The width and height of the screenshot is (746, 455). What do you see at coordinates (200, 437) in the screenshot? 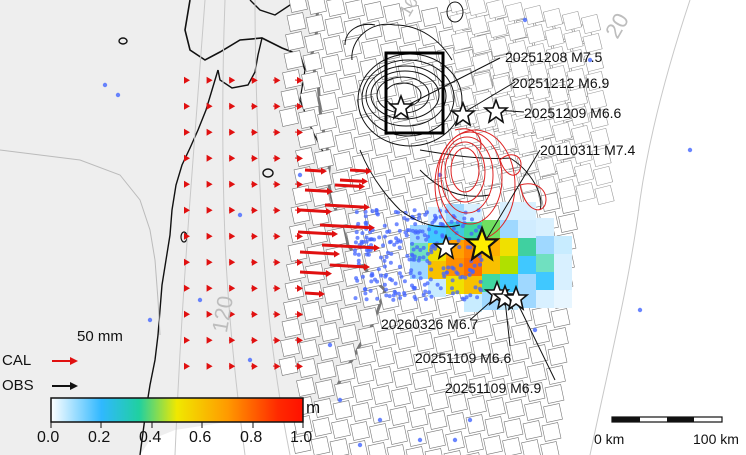
I see `colorbar-tick-3: 0.6` at bounding box center [200, 437].